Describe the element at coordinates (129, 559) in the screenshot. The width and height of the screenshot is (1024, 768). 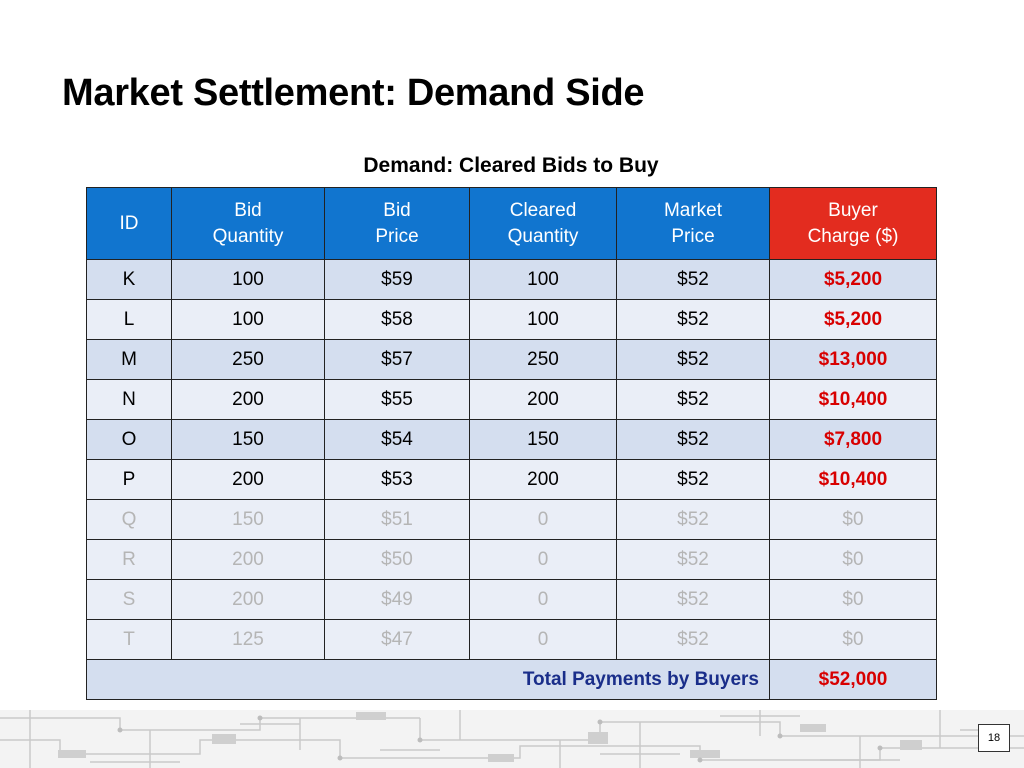
I see `cell-id: R` at that location.